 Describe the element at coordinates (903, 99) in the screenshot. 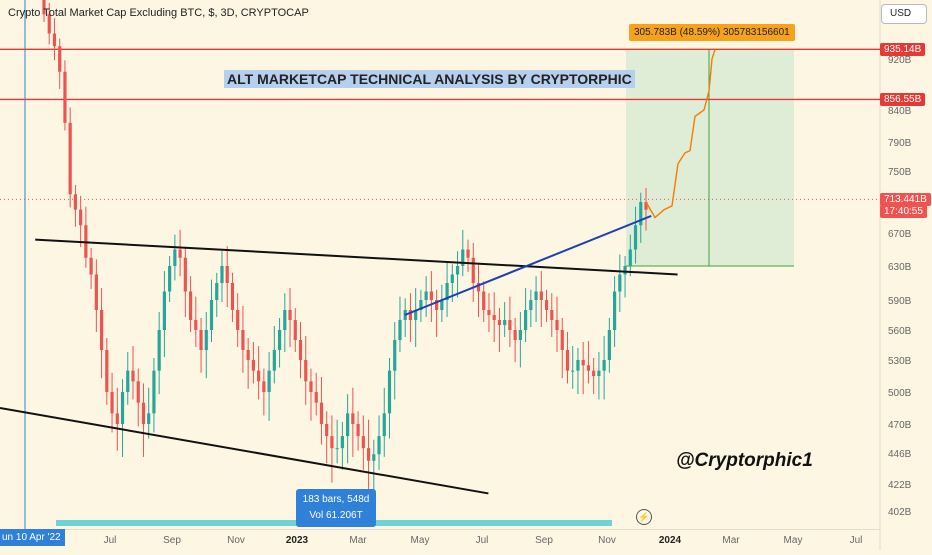

I see `resistance-second-badge: 856.55B` at that location.